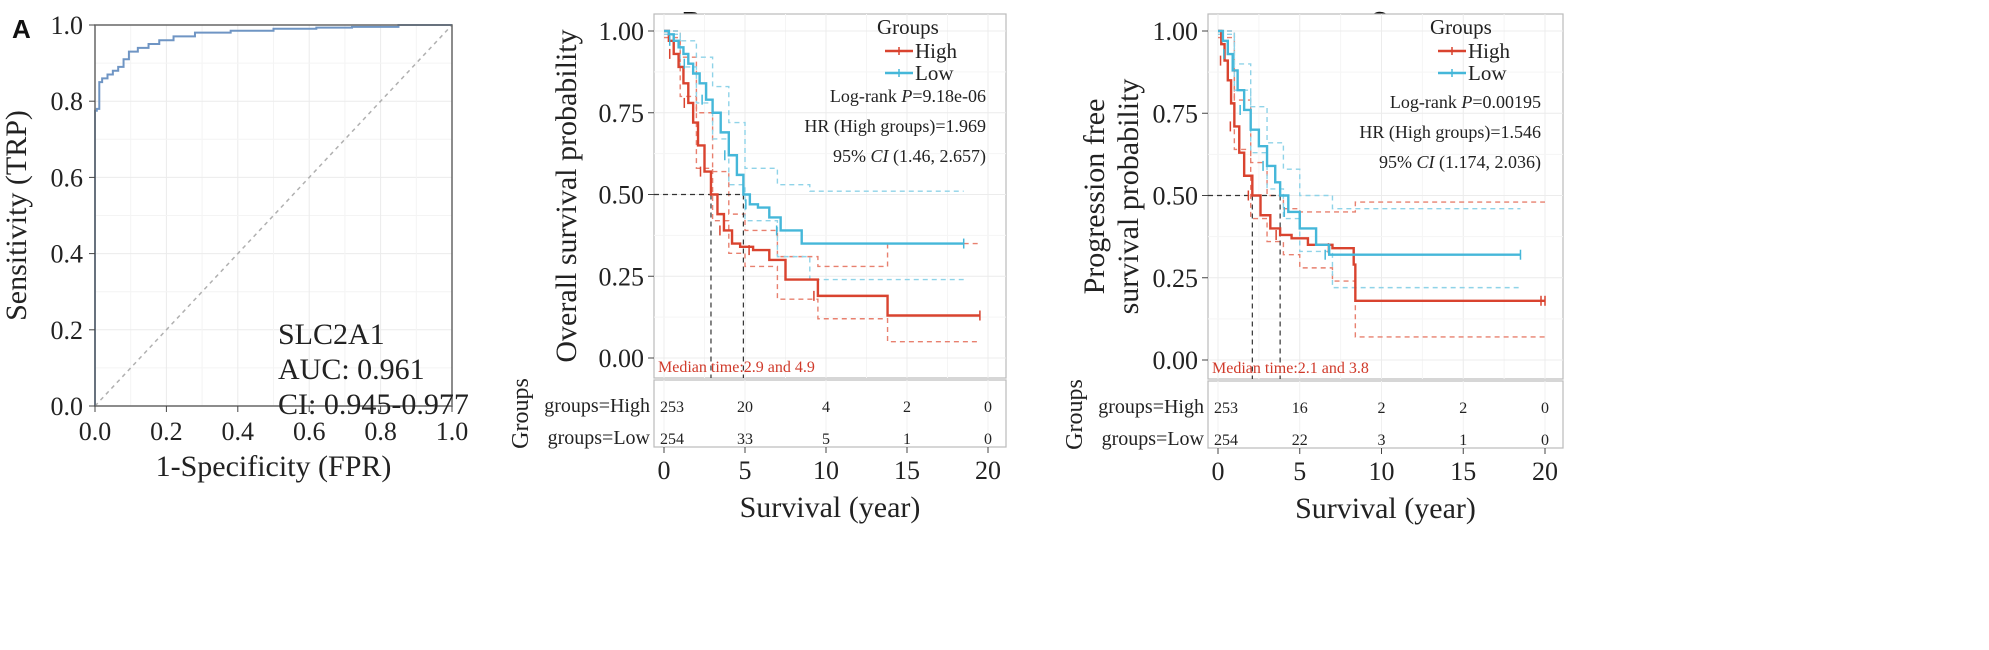  What do you see at coordinates (309, 431) in the screenshot?
I see `x-tick-label: 0.6` at bounding box center [309, 431].